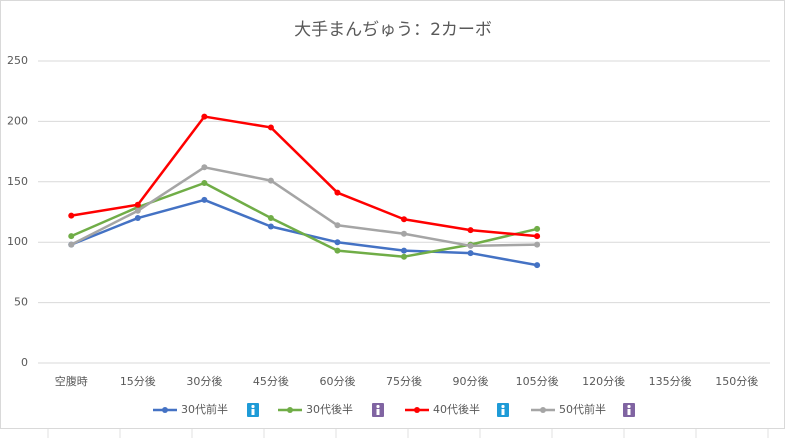  What do you see at coordinates (17, 241) in the screenshot?
I see `y-tick-label: 100` at bounding box center [17, 241].